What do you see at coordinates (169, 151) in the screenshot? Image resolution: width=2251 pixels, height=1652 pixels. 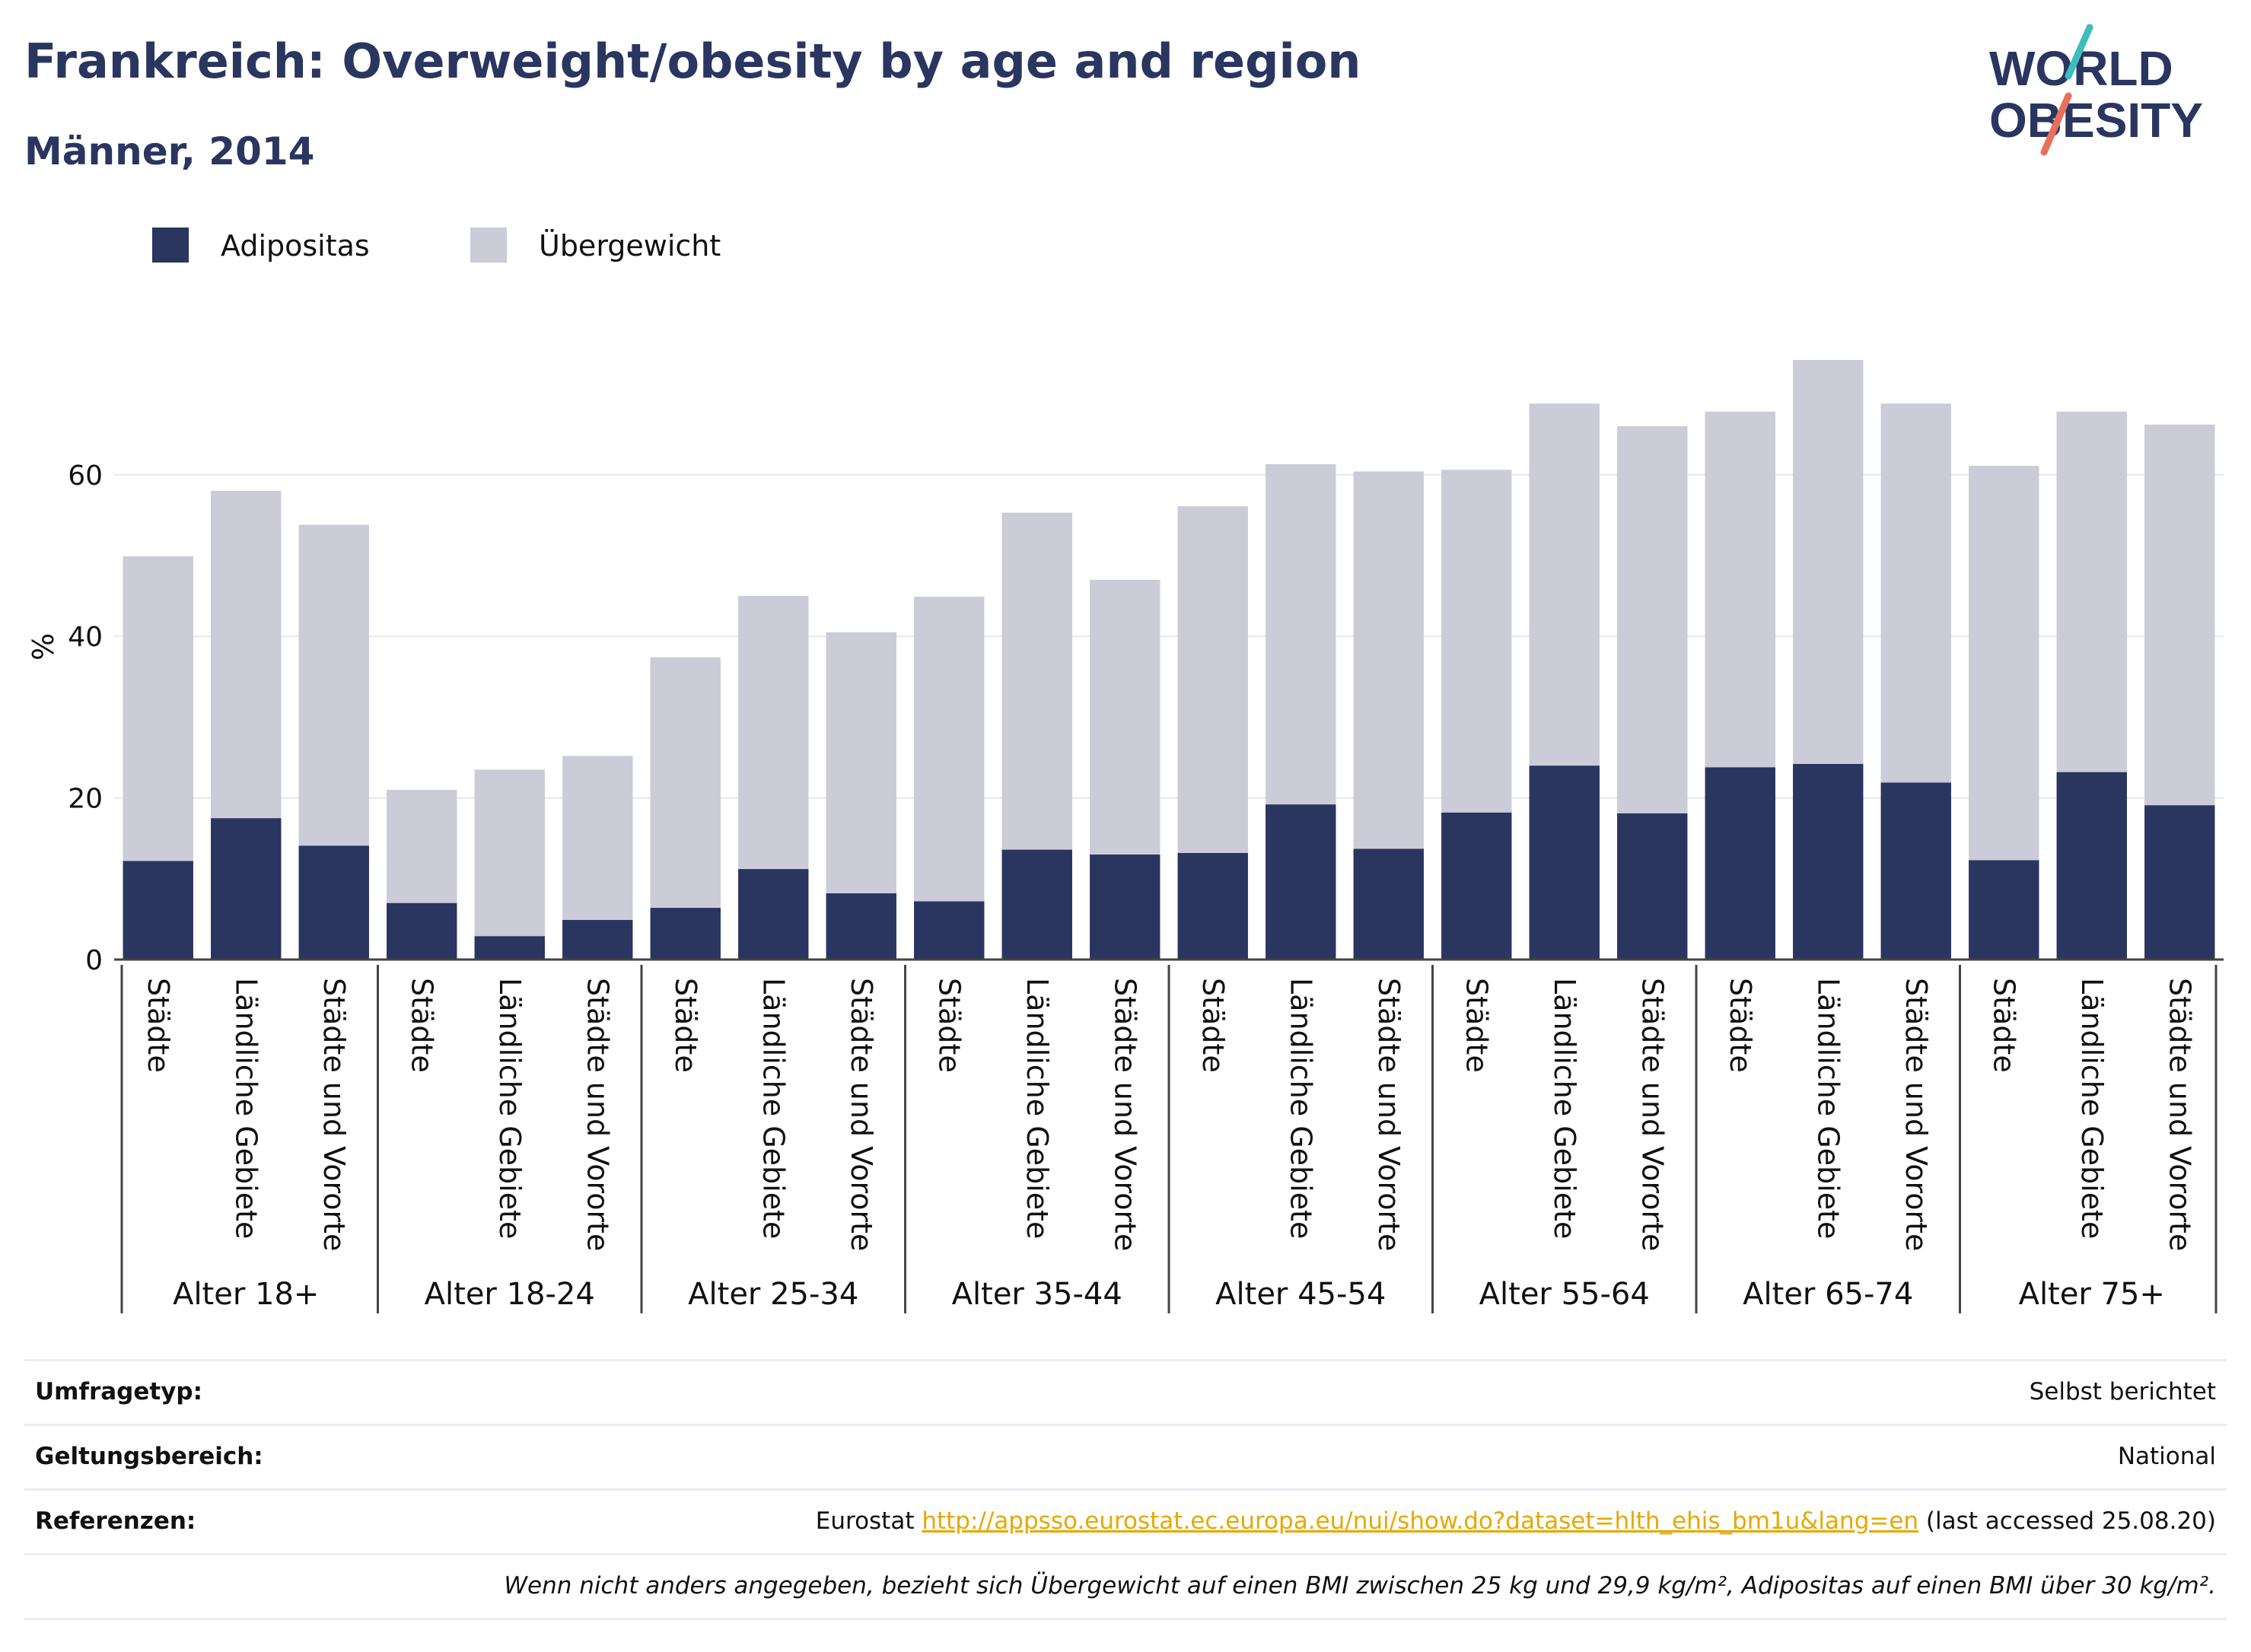 I see `chart-subtitle: Männer, 2014` at bounding box center [169, 151].